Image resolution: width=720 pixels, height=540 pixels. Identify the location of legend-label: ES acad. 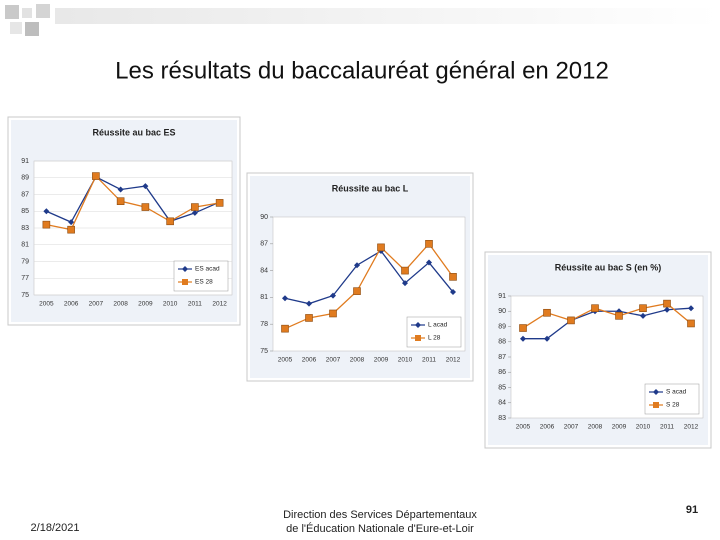
(207, 269).